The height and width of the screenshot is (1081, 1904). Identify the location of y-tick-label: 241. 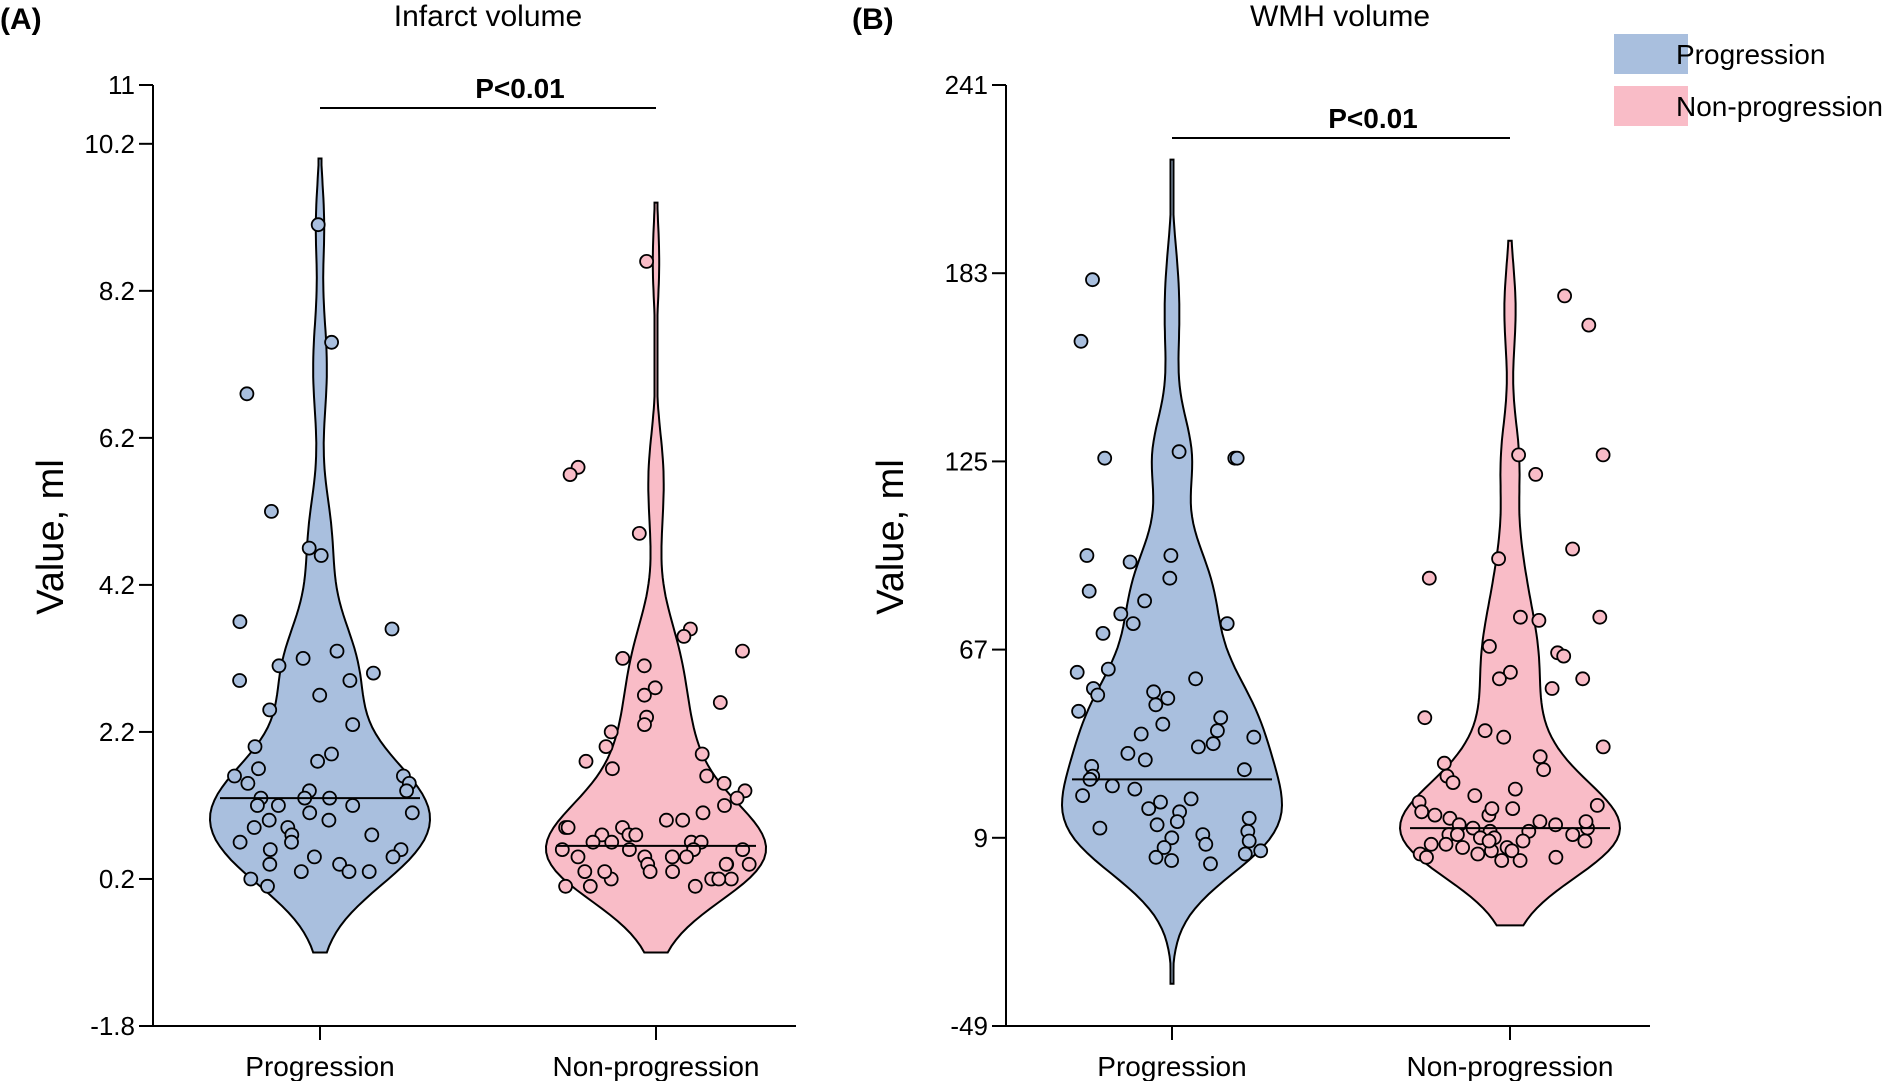
(966, 85).